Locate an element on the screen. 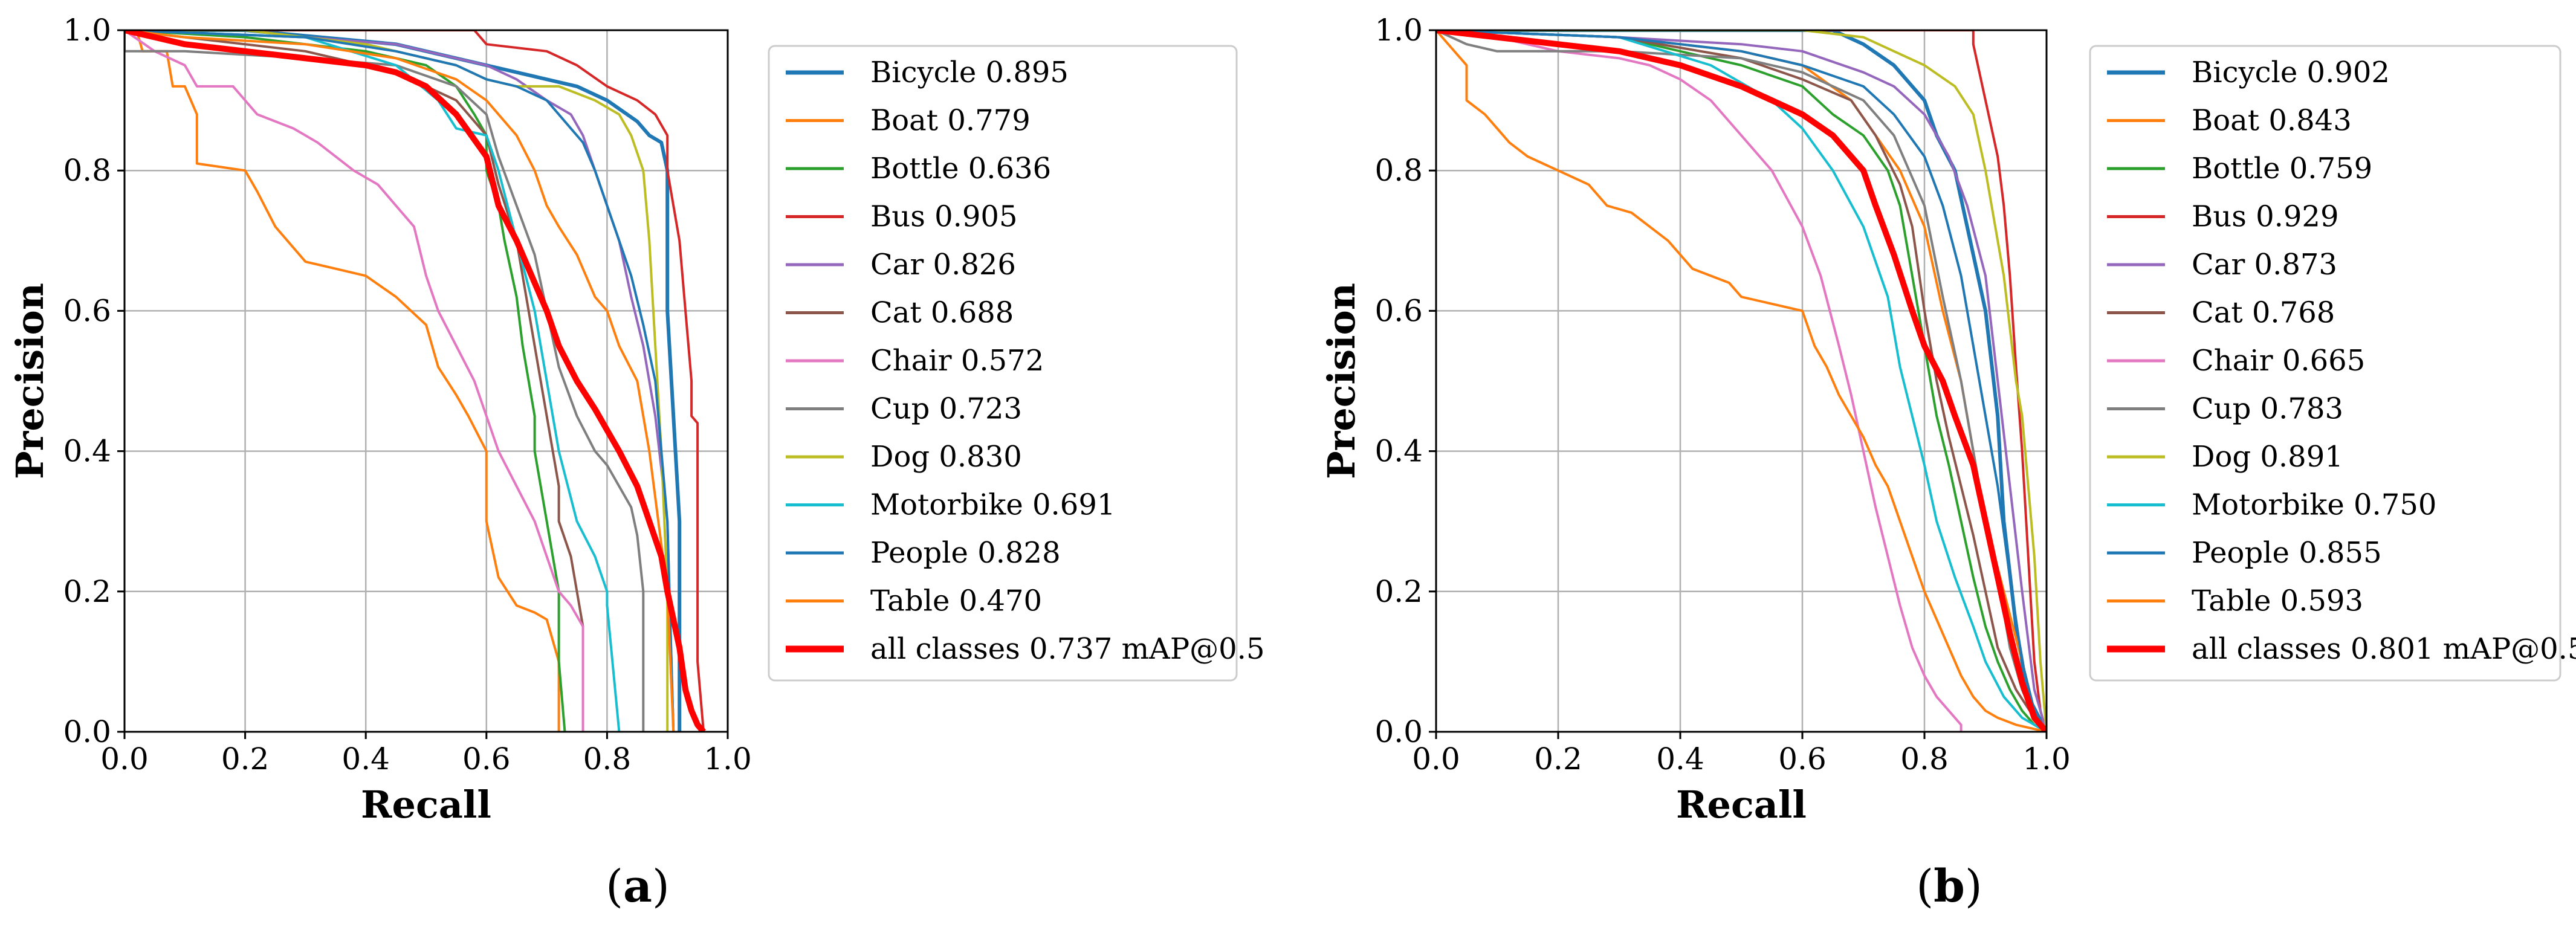 Image resolution: width=2576 pixels, height=930 pixels. legend-label: Chair 0.665 is located at coordinates (2278, 361).